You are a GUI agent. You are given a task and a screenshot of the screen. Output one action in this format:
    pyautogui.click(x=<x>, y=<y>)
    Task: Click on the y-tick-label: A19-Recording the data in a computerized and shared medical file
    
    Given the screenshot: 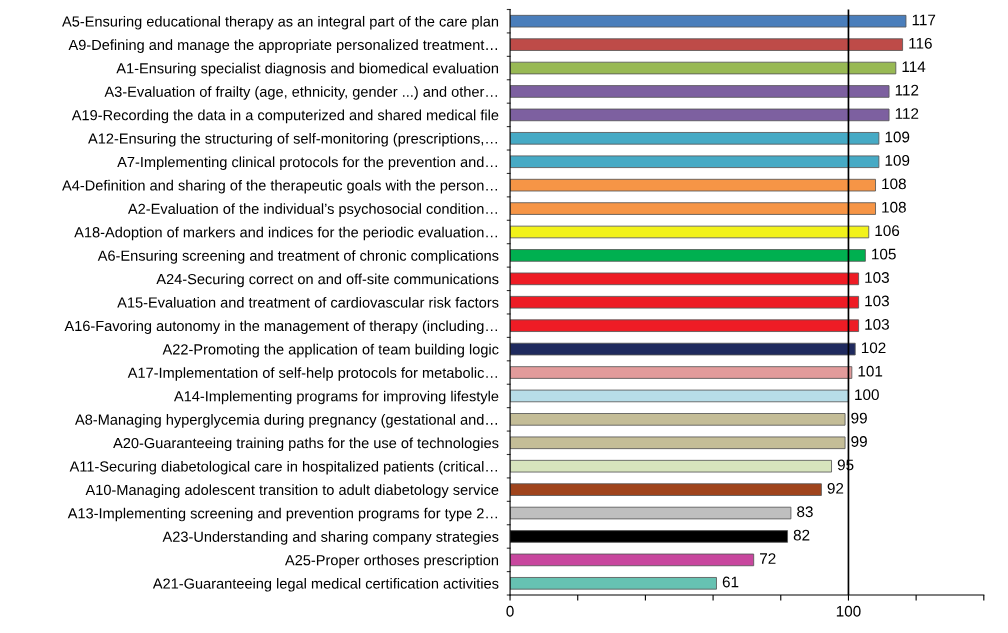 What is the action you would take?
    pyautogui.click(x=285, y=116)
    